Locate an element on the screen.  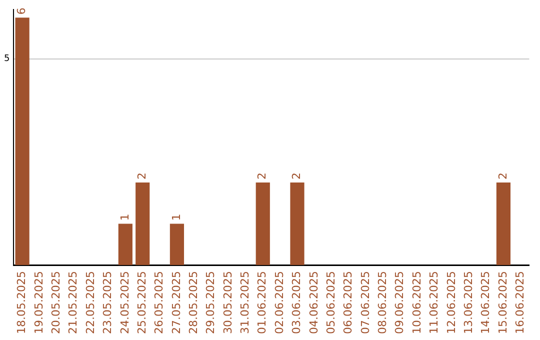
x-tick-label: 03.06.2025 is located at coordinates (297, 302).